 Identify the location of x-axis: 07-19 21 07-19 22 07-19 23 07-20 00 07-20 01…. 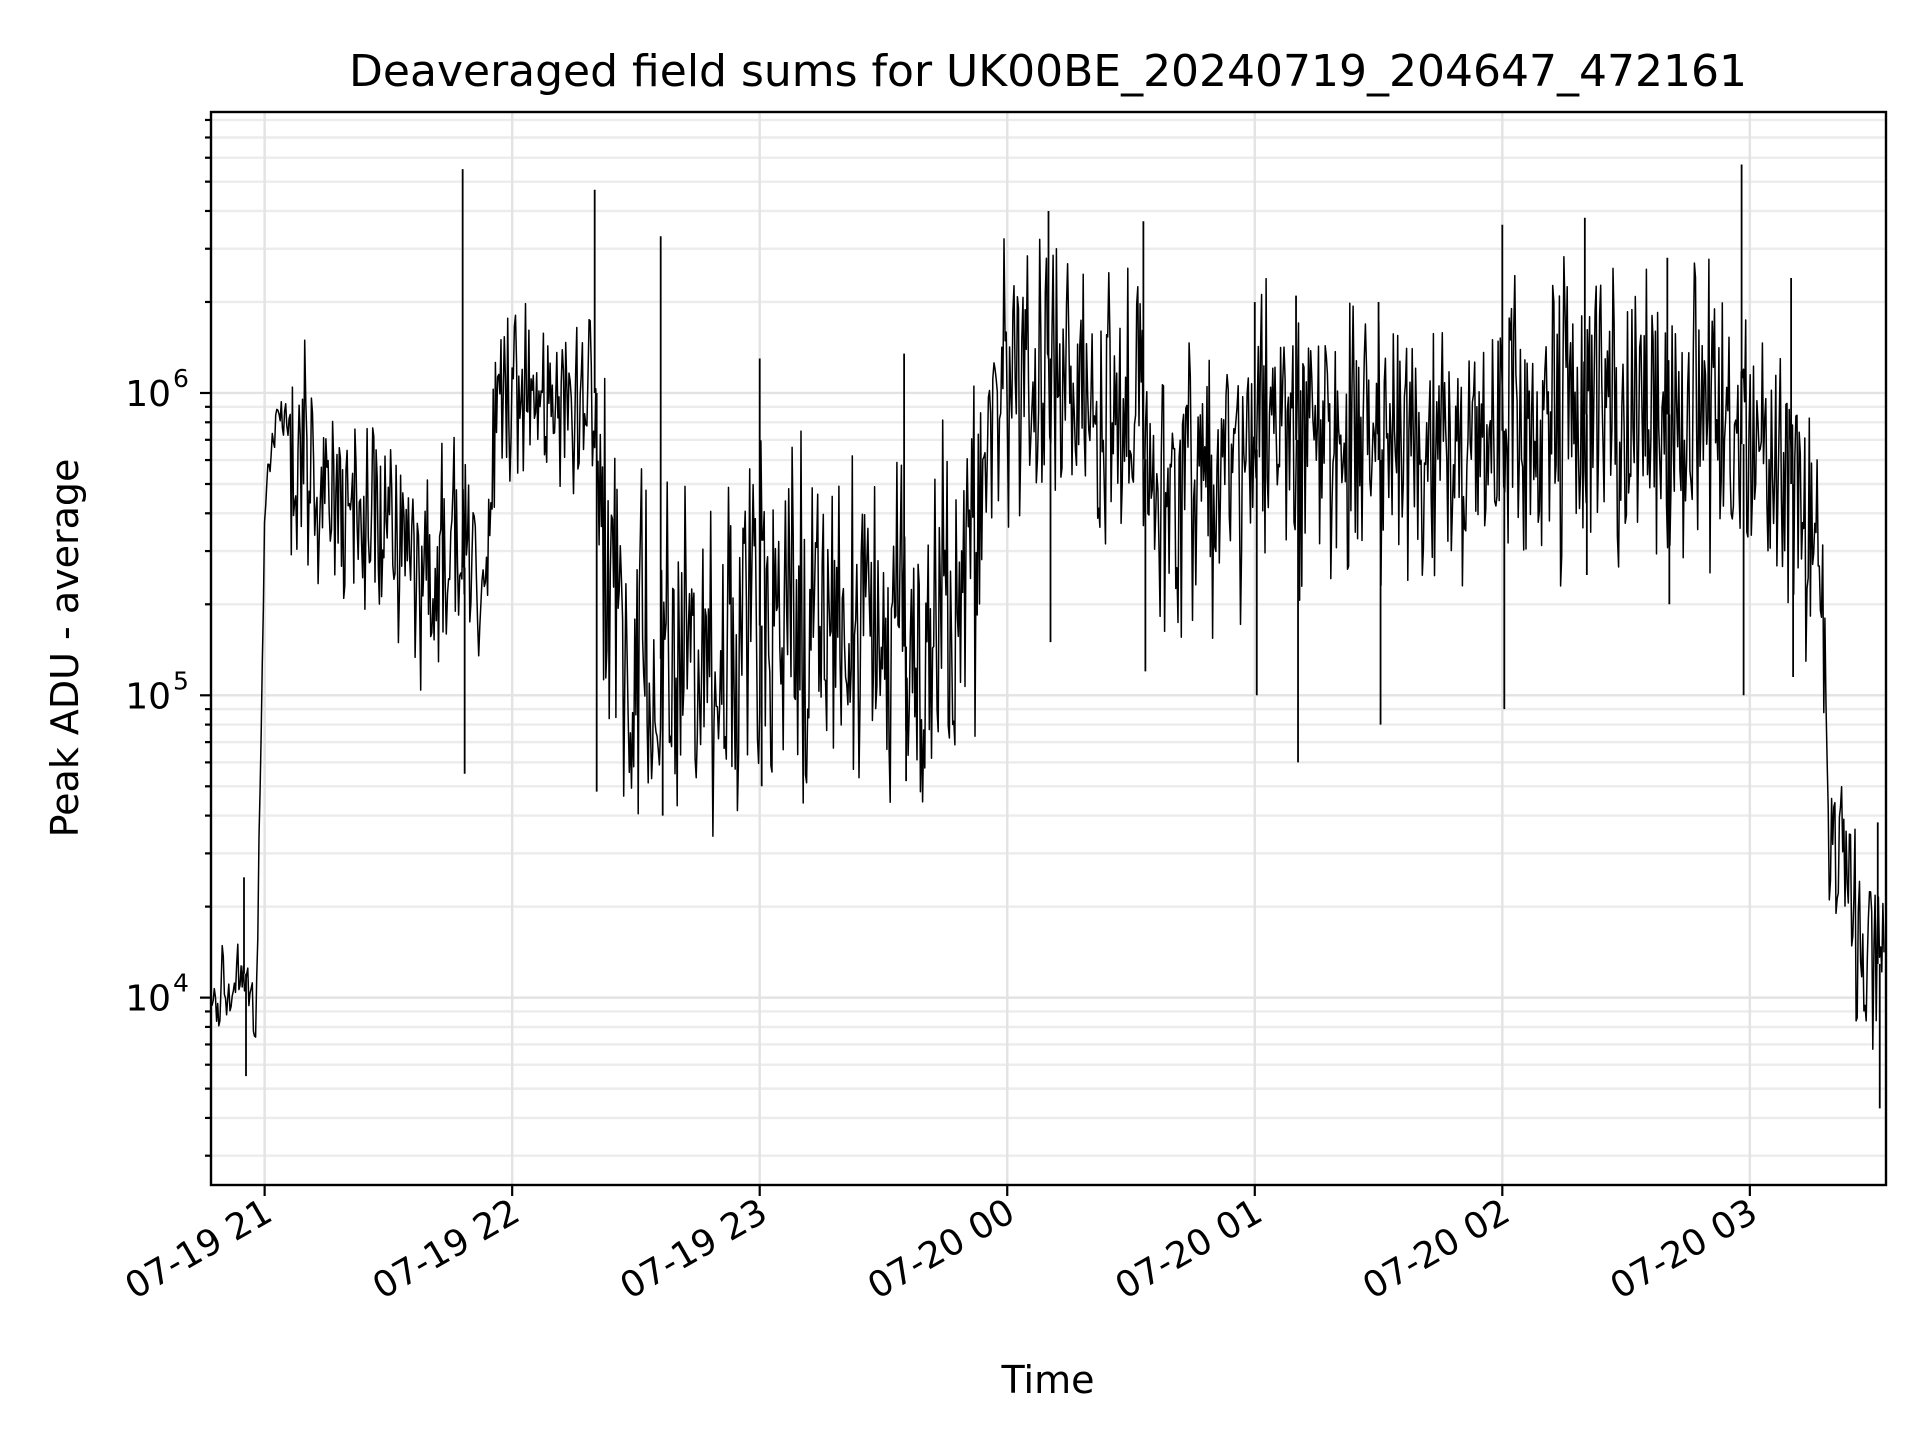
(941, 1246).